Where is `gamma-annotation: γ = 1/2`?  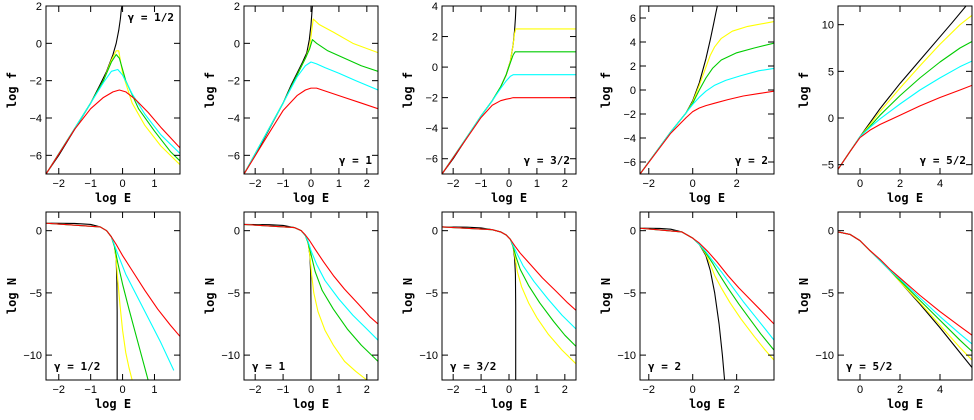
gamma-annotation: γ = 1/2 is located at coordinates (151, 17).